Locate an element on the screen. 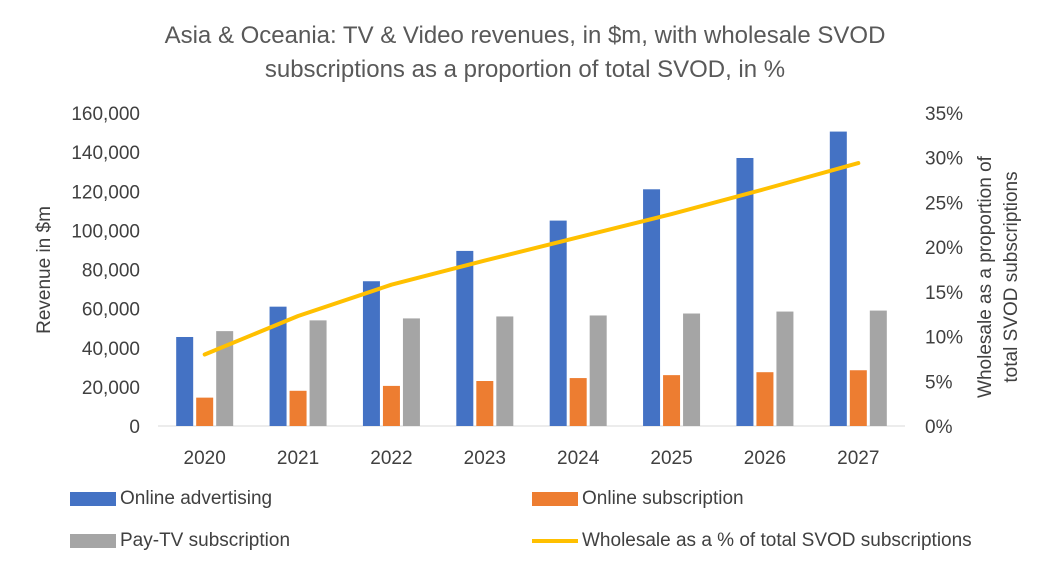 This screenshot has width=1050, height=574. bar-online-subscription-2024 is located at coordinates (578, 402).